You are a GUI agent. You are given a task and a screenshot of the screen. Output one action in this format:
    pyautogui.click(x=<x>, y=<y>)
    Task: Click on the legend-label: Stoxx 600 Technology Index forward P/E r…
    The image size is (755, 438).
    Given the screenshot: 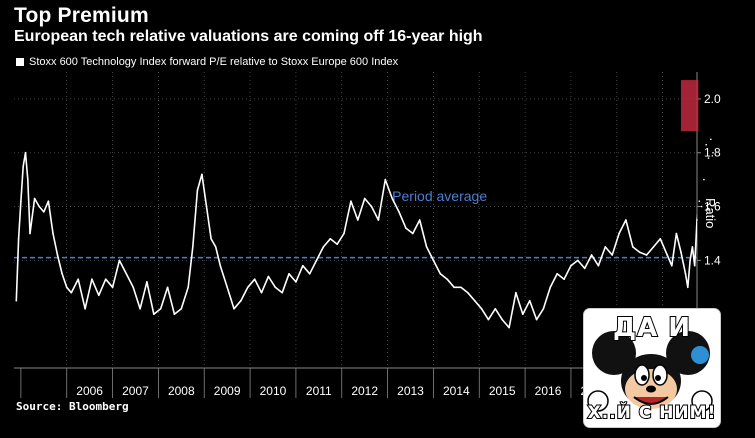 What is the action you would take?
    pyautogui.click(x=214, y=62)
    